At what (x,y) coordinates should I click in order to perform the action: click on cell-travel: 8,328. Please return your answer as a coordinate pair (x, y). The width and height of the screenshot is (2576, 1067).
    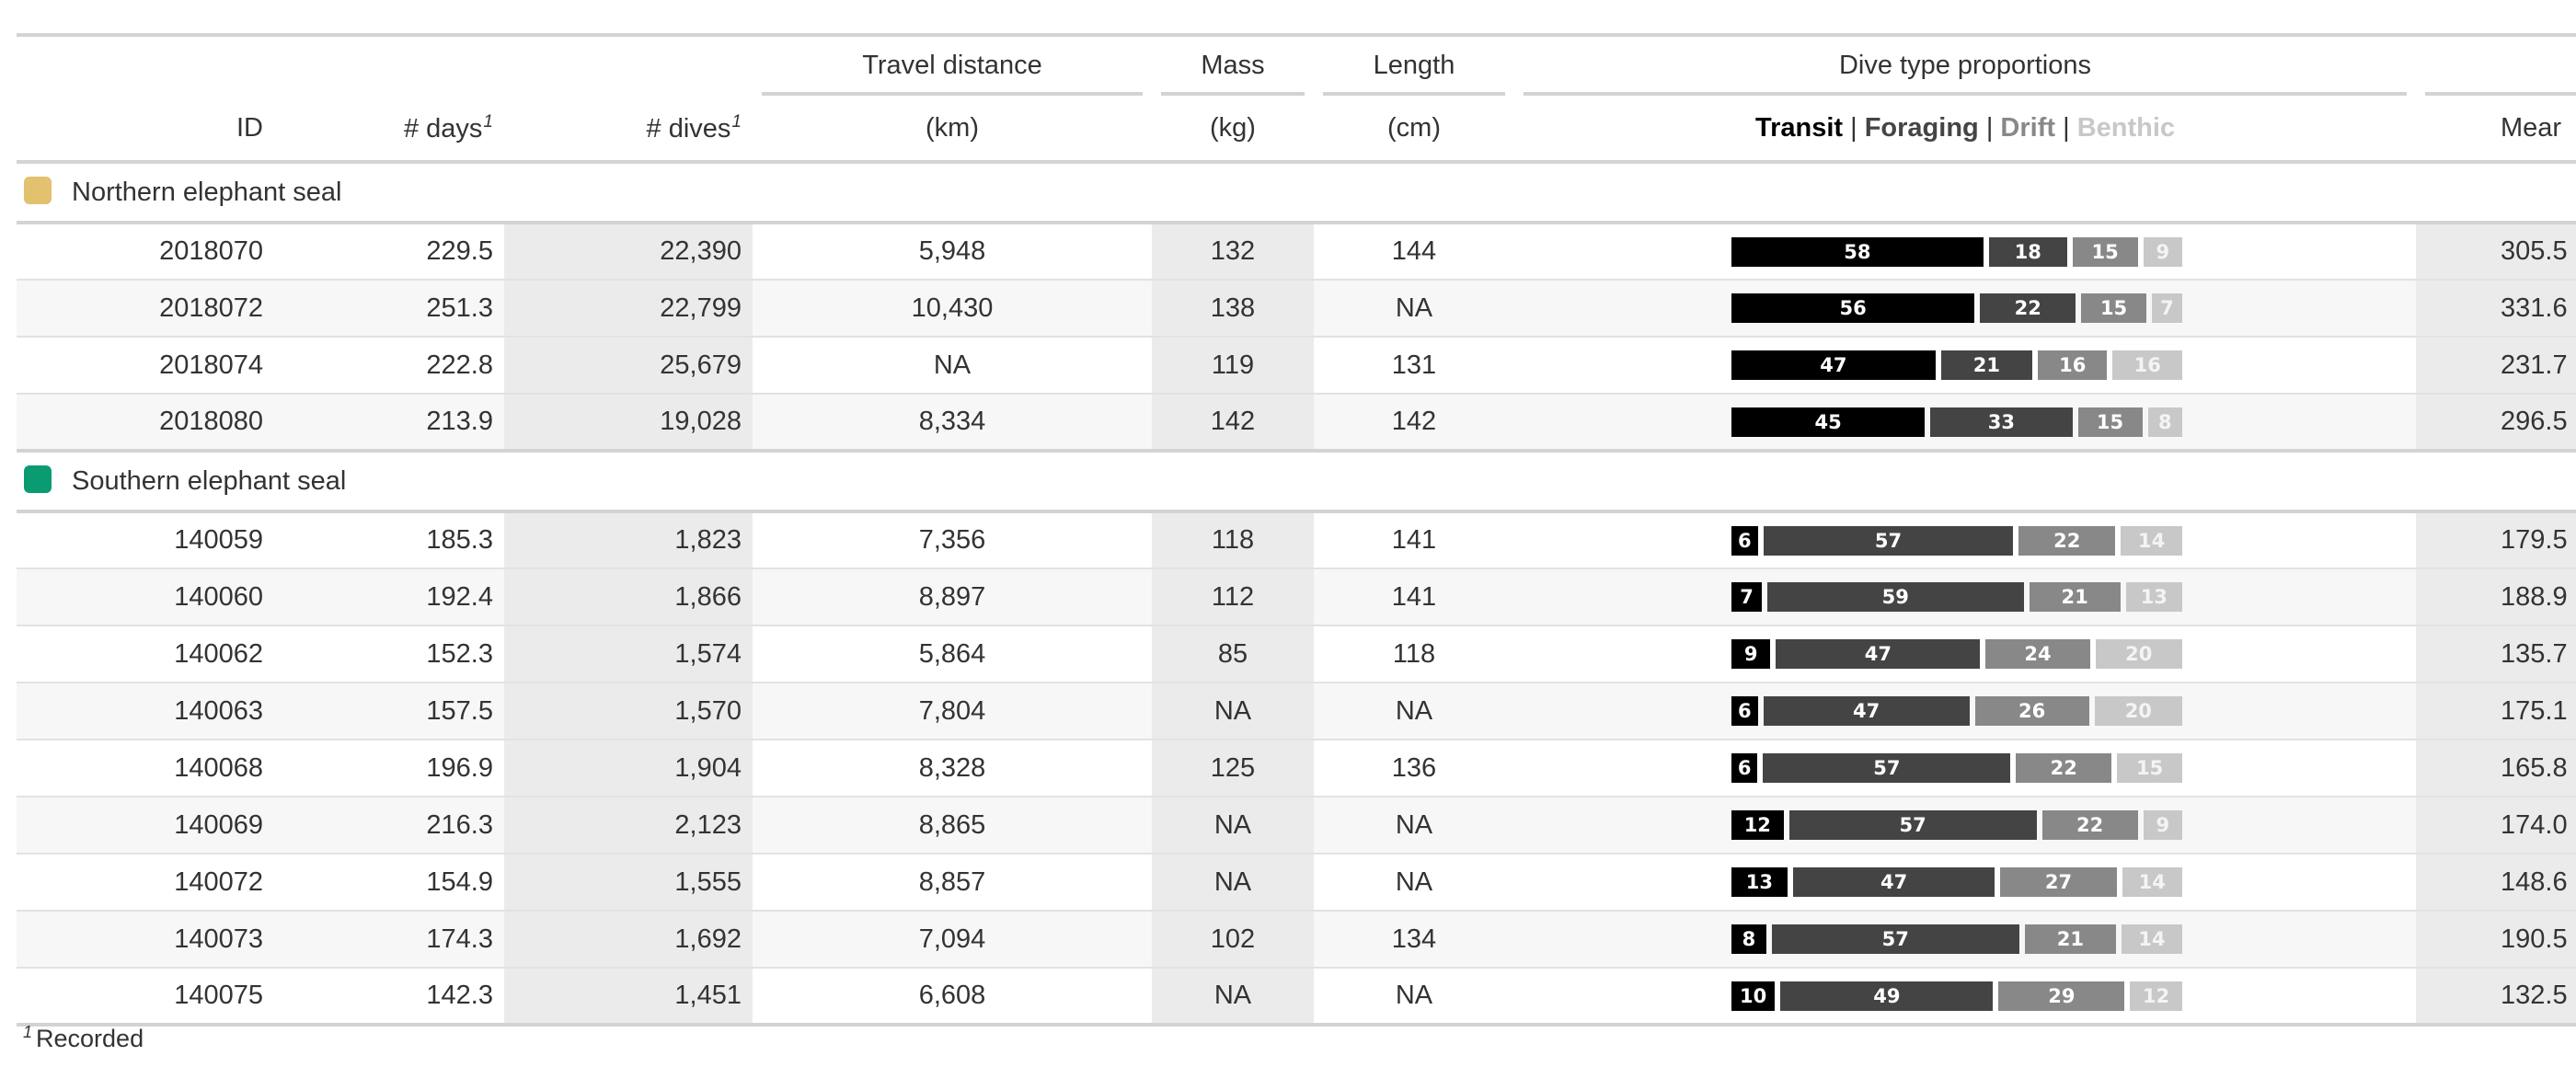
    Looking at the image, I should click on (952, 768).